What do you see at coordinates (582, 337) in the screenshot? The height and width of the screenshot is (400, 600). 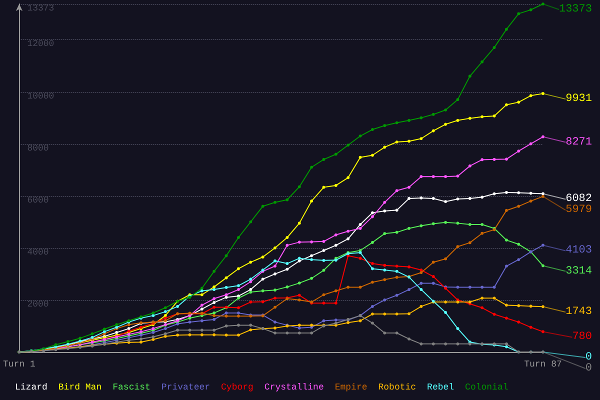 I see `data-label: 780` at bounding box center [582, 337].